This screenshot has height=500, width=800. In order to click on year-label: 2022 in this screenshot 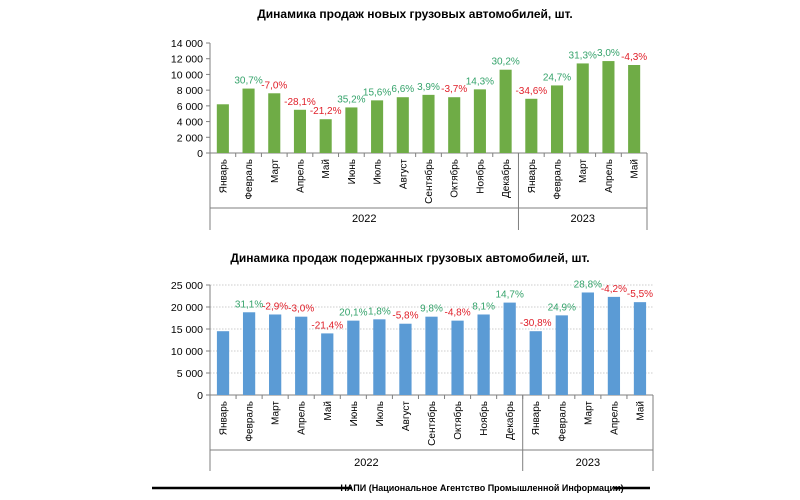, I will do `click(364, 219)`.